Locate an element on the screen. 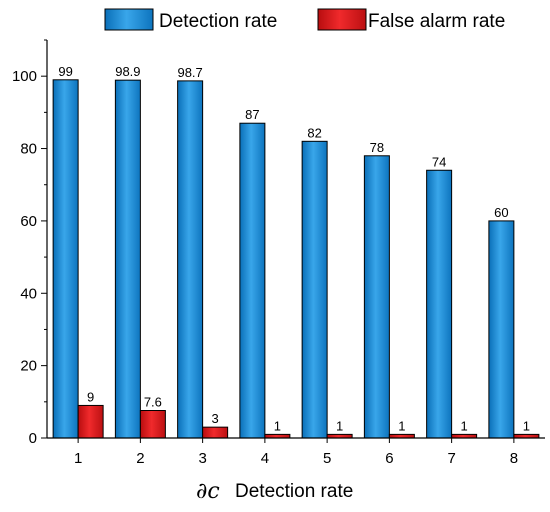 The height and width of the screenshot is (512, 550). x-tick-label-3: 3 is located at coordinates (202, 458).